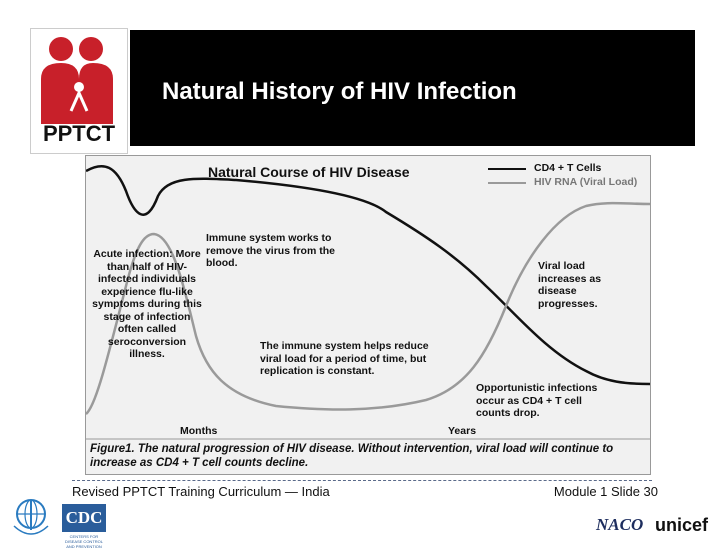  Describe the element at coordinates (682, 525) in the screenshot. I see `unicef-logo: unicef` at that location.